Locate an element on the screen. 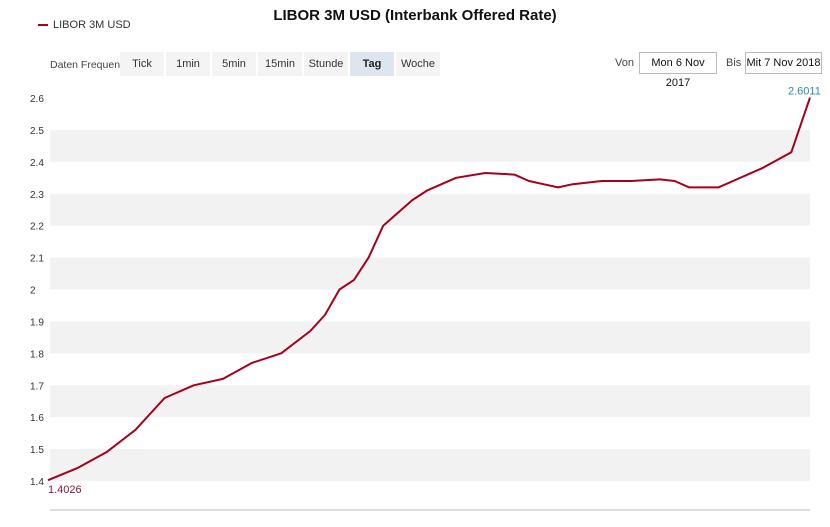 This screenshot has width=830, height=527. y-axis-ticks: 1.4 1.5 1.6 1.7 1.8 1.9 2 2.1 2.2 2.3 2.4 2.5 2.6 is located at coordinates (37, 291).